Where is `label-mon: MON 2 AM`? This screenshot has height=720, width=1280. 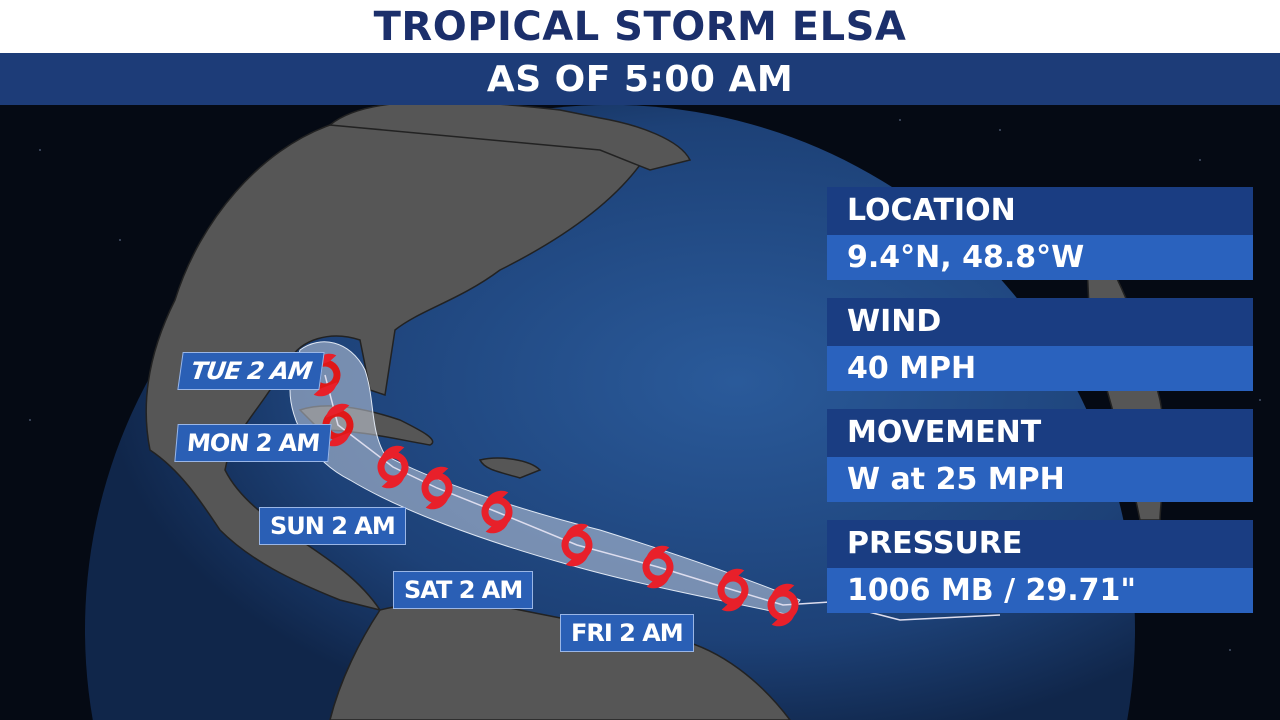 label-mon: MON 2 AM is located at coordinates (253, 443).